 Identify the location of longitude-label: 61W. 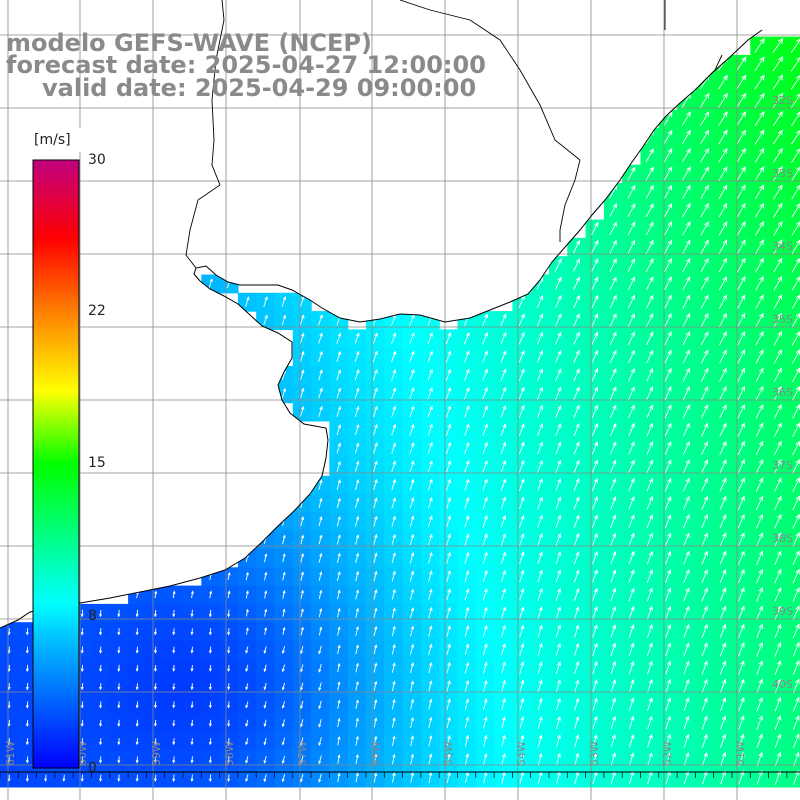
(10, 753).